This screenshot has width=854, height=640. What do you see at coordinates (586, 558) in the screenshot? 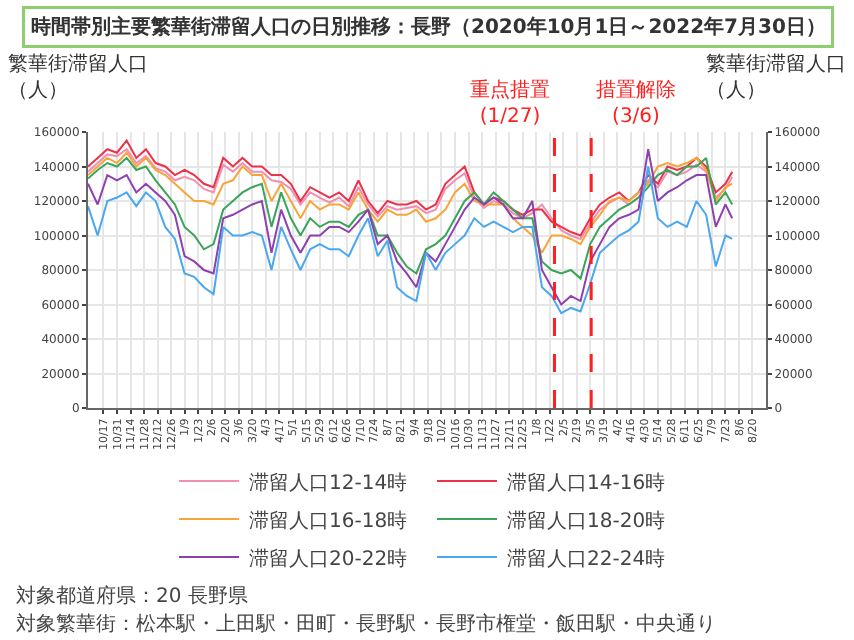
I see `legend-label: 滞留人口22-24時` at bounding box center [586, 558].